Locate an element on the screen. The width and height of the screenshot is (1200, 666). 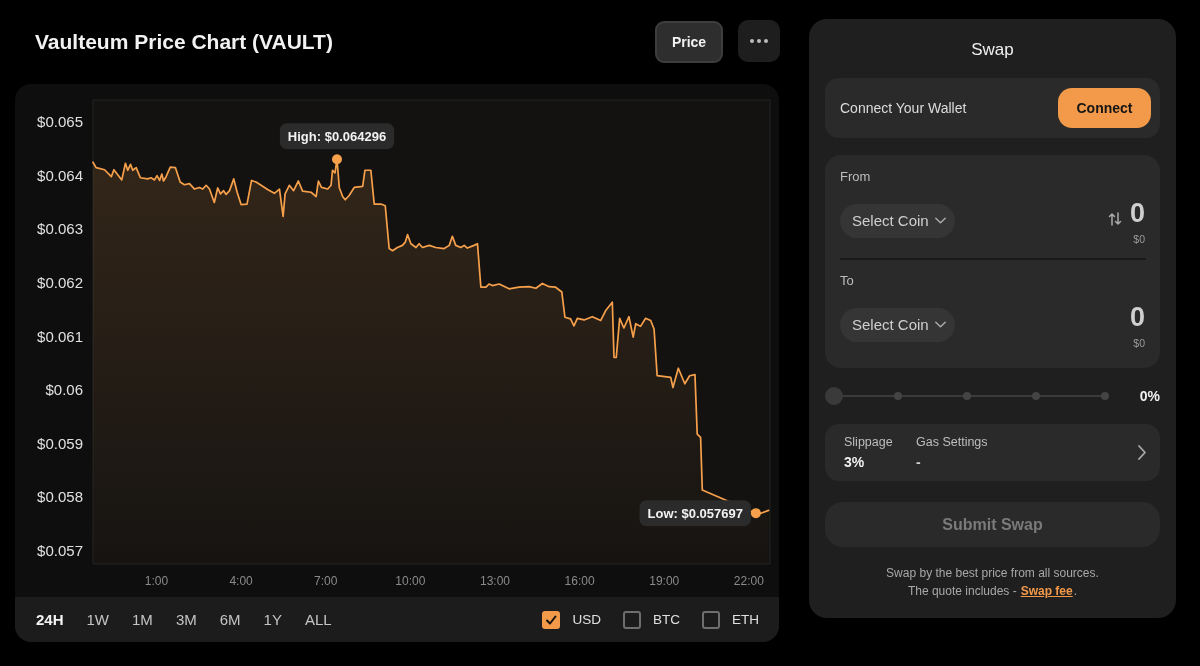
text: 3% is located at coordinates (854, 462).